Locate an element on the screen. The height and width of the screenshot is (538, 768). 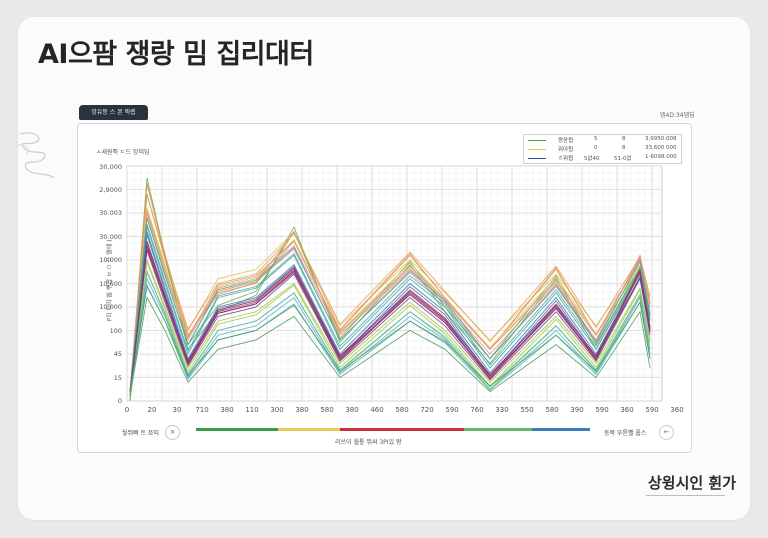
x-tick-label: 110 is located at coordinates (252, 410).